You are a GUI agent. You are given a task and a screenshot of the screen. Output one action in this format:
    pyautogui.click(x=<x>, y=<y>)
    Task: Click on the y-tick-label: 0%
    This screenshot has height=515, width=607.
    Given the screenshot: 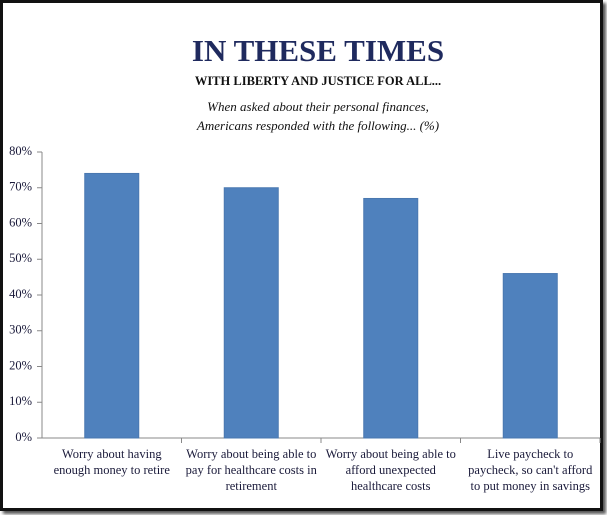 What is the action you would take?
    pyautogui.click(x=23, y=437)
    